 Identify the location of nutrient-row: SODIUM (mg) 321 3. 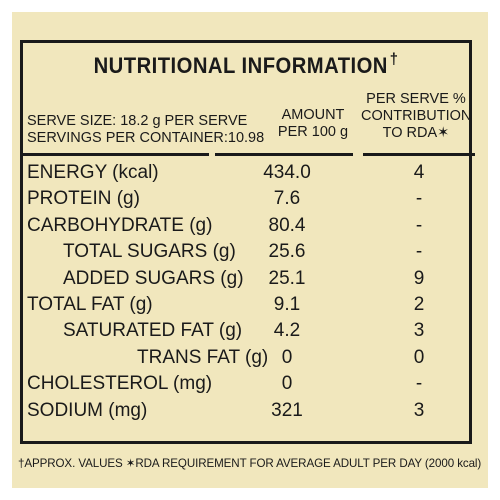
(249, 412).